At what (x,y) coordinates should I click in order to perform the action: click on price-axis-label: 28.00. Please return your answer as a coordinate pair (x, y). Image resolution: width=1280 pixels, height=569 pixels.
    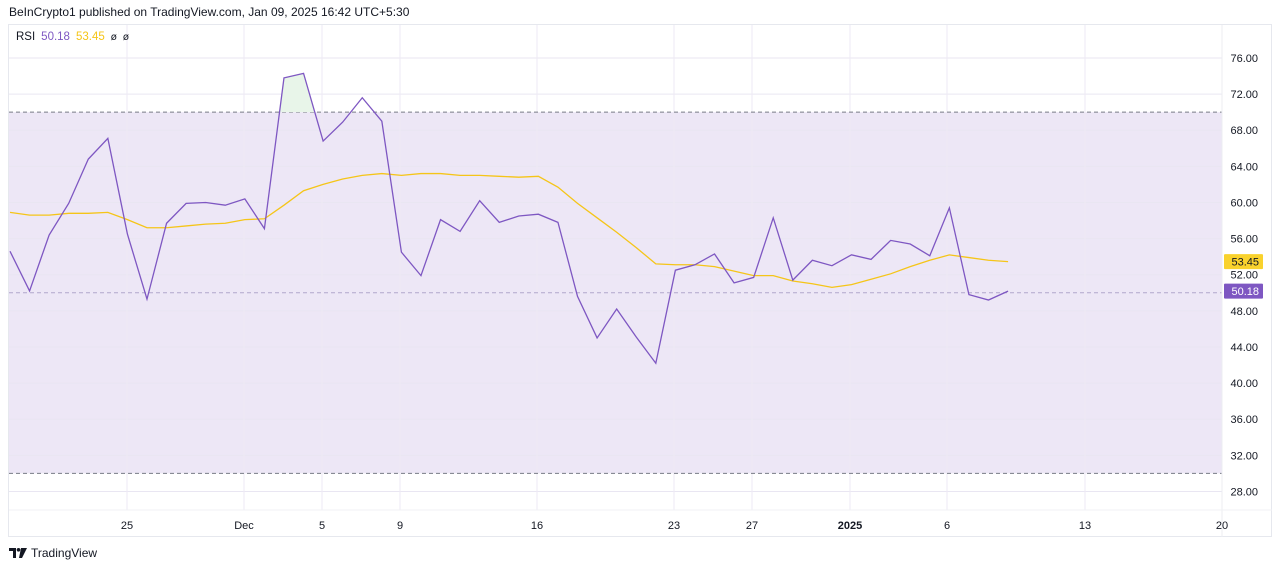
    Looking at the image, I should click on (1244, 492).